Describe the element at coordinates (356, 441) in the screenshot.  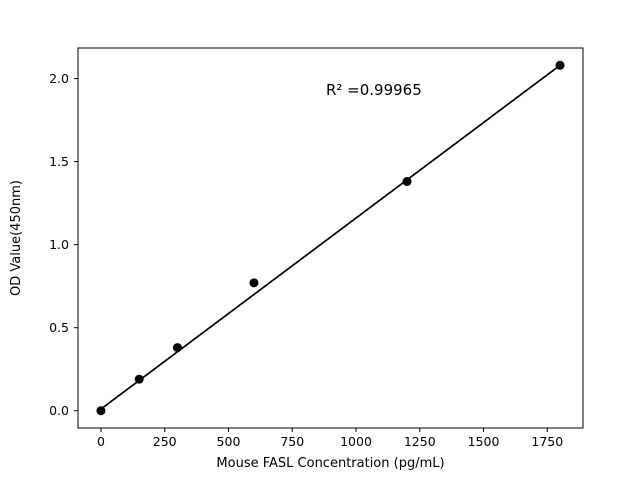
I see `x-tick-label: 1000` at that location.